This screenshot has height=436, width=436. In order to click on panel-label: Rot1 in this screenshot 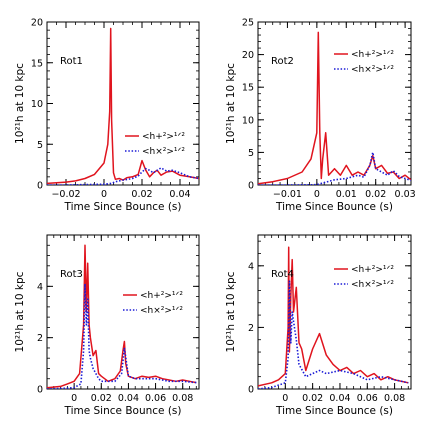, I will do `click(71, 61)`.